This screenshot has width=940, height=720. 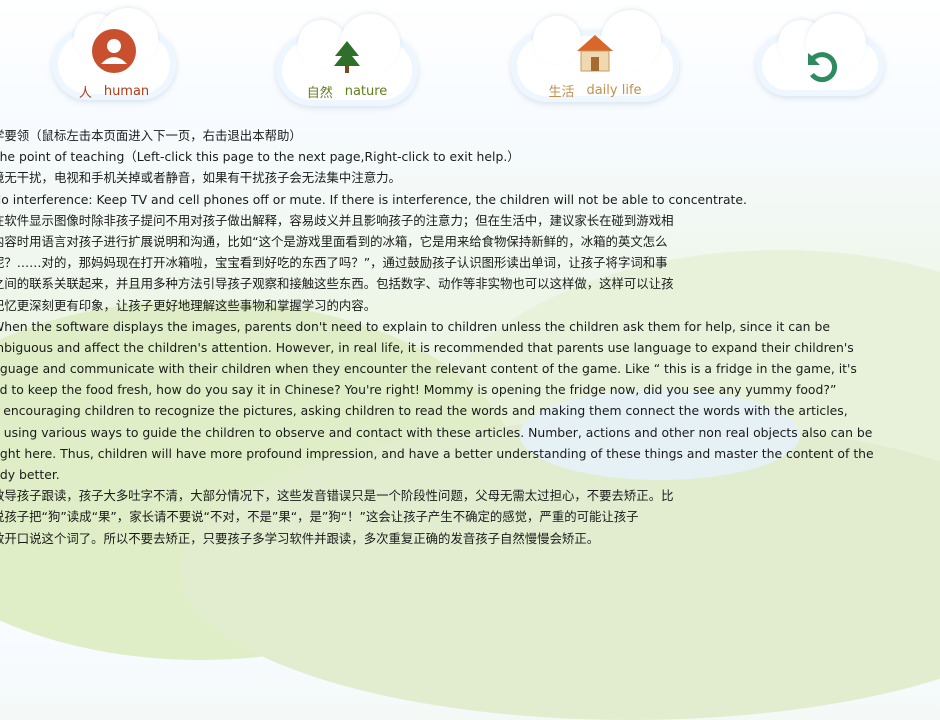 What do you see at coordinates (85, 93) in the screenshot?
I see `nav-label-cn: 人` at bounding box center [85, 93].